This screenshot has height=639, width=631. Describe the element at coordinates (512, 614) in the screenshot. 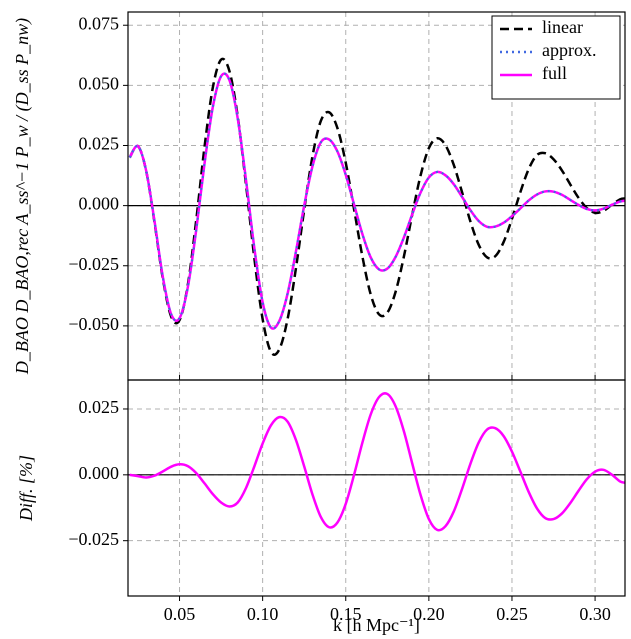

I see `x-tick-label: 0.25` at that location.